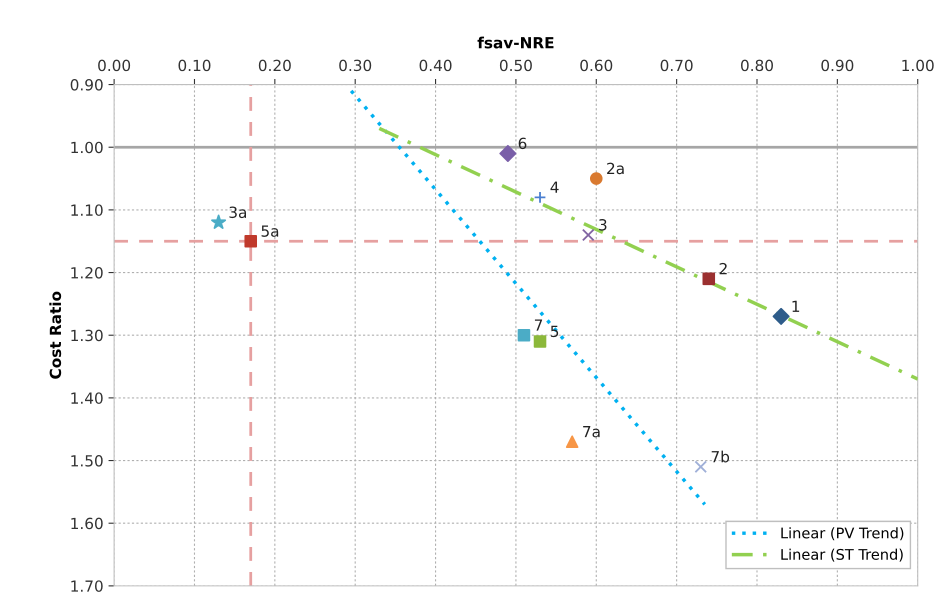  I want to click on series-label: 1, so click(796, 306).